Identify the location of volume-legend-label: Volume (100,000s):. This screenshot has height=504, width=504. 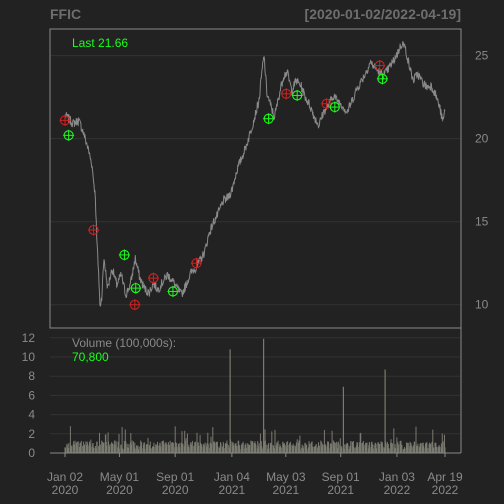
(124, 343).